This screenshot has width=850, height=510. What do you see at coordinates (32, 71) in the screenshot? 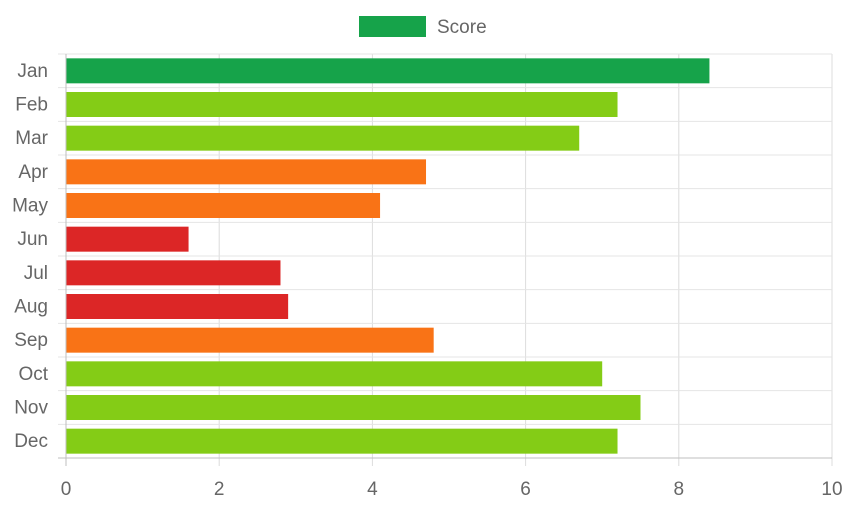
I see `y-tick-label: Jan` at bounding box center [32, 71].